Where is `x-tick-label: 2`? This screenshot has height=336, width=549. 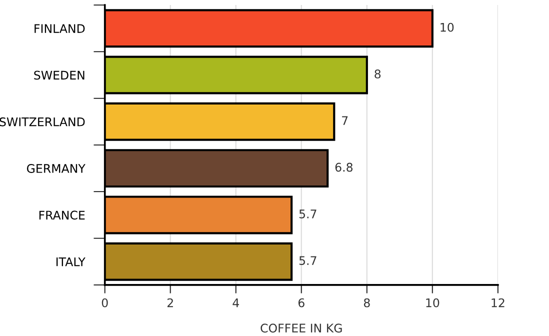 x-tick-label: 2 is located at coordinates (170, 303).